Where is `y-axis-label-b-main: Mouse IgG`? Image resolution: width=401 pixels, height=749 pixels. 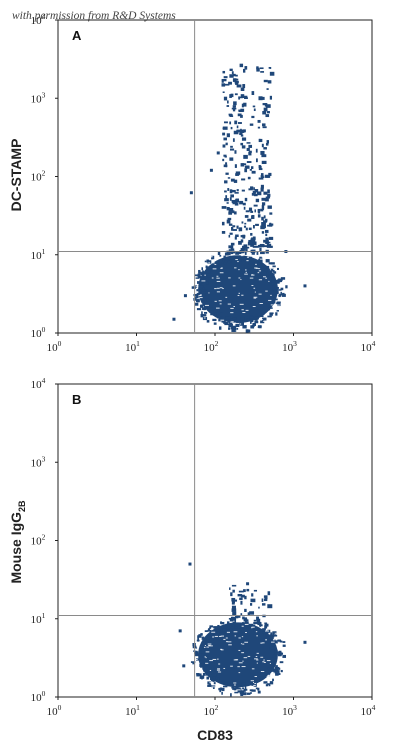
y-axis-label-b-main: Mouse IgG is located at coordinates (16, 548).